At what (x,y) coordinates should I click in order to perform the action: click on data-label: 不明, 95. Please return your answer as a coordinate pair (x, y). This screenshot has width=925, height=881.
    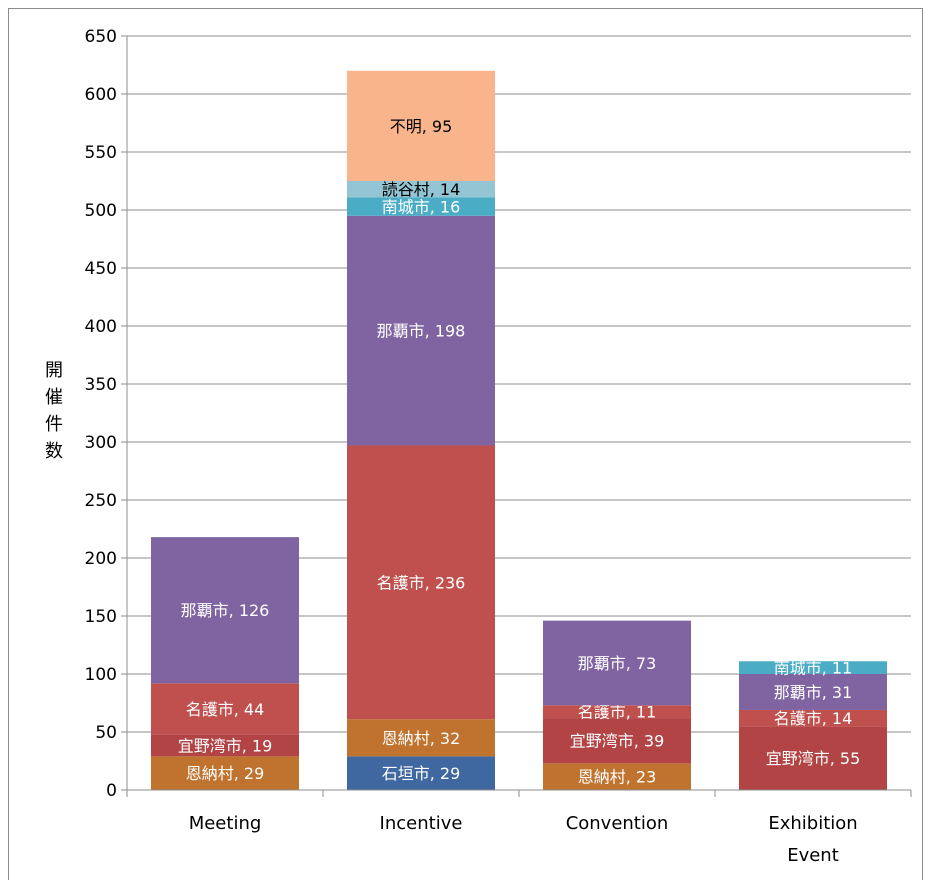
    Looking at the image, I should click on (421, 126).